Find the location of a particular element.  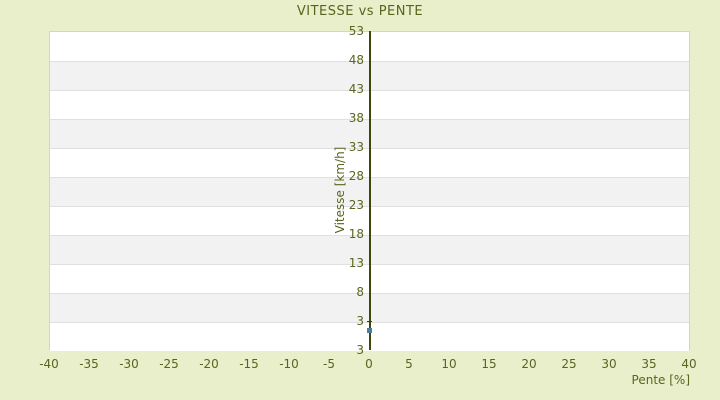

x-tick-label: -25 is located at coordinates (169, 364).